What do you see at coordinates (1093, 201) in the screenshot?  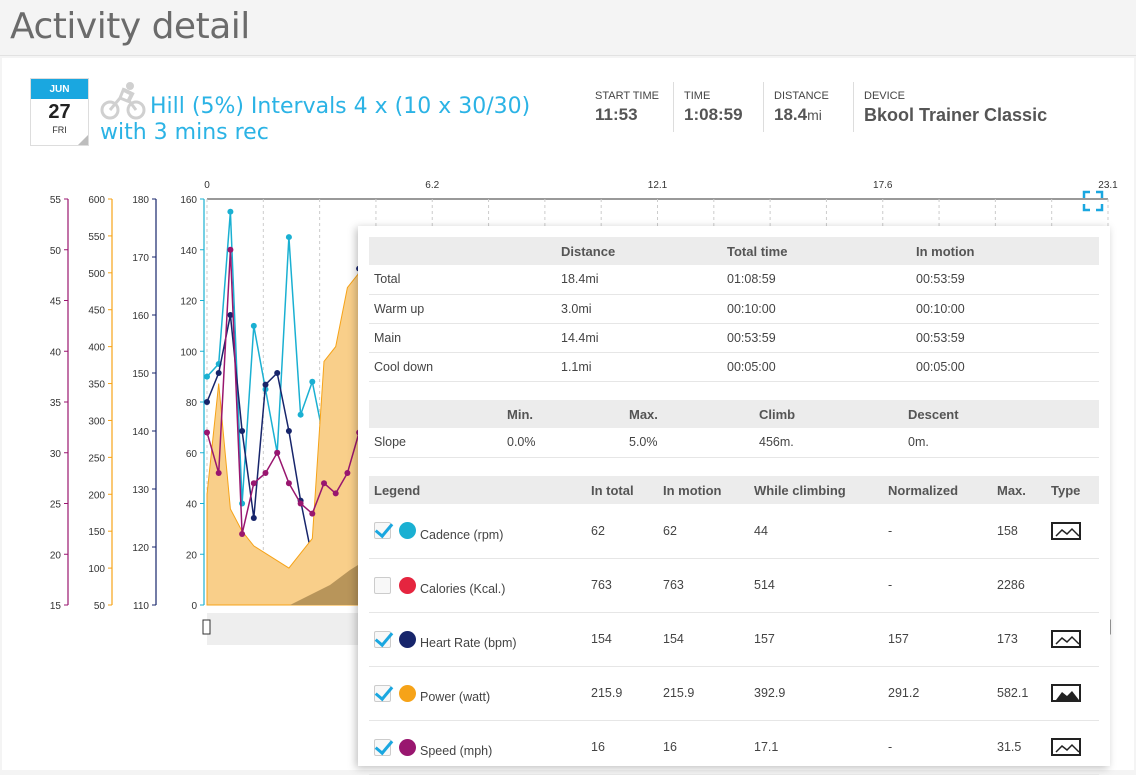 I see `fullscreen-icon` at bounding box center [1093, 201].